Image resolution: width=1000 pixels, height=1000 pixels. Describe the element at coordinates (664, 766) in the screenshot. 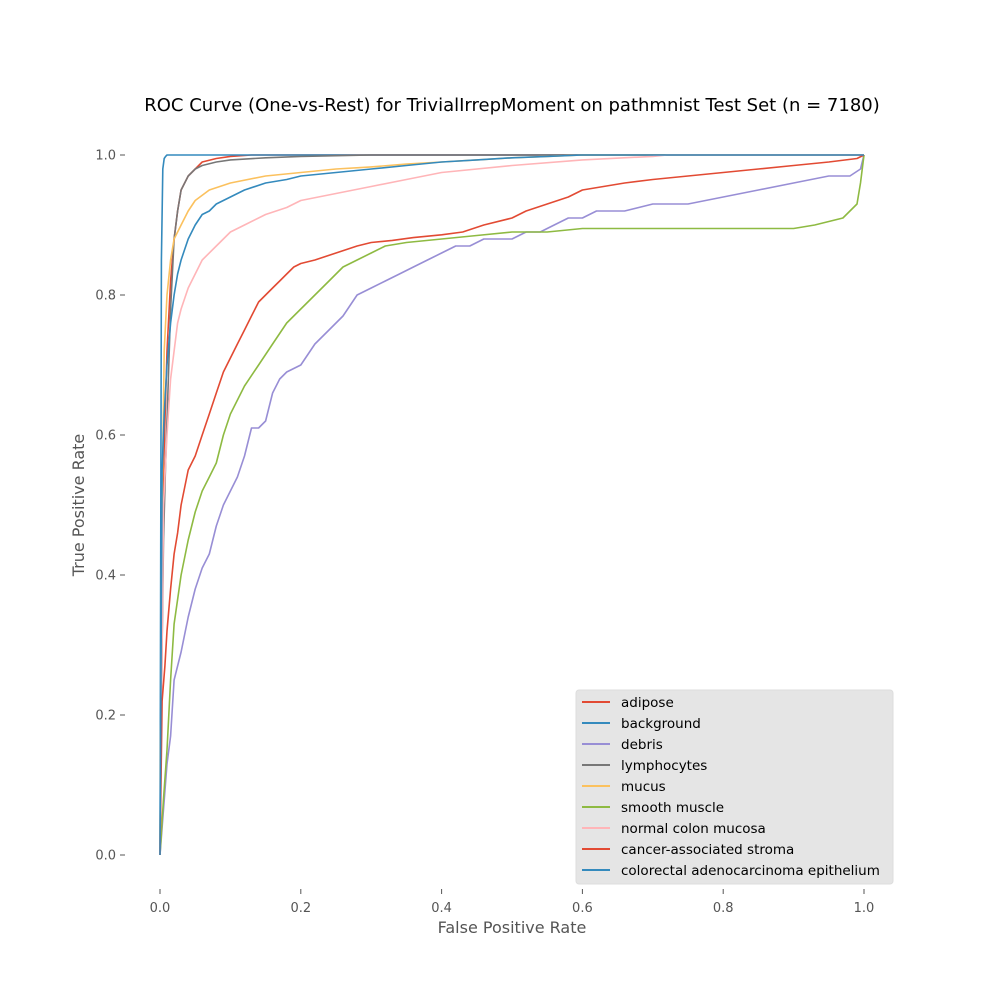

I see `legend-label: lymphocytes` at that location.